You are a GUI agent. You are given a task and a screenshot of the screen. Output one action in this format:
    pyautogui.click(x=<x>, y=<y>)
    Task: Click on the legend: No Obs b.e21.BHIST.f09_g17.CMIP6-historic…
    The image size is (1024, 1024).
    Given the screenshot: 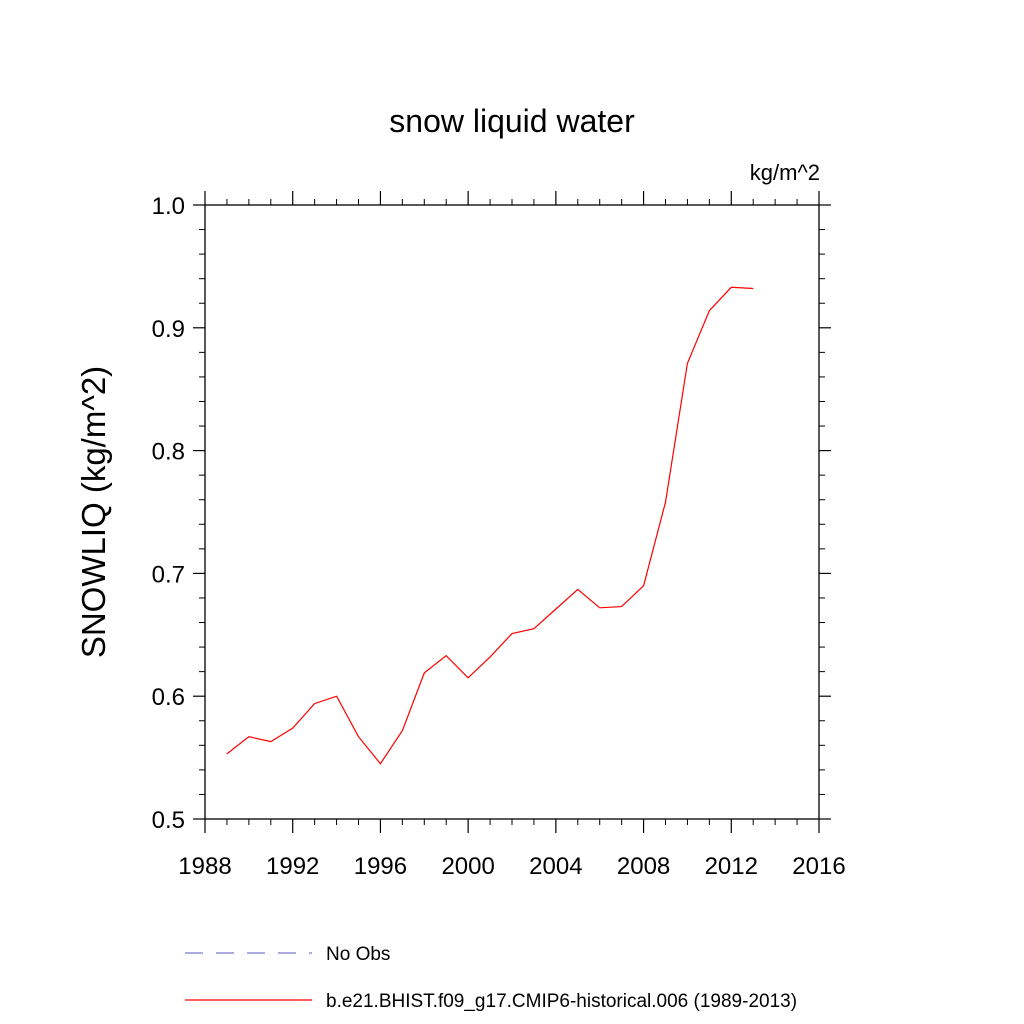 What is the action you would take?
    pyautogui.click(x=491, y=978)
    